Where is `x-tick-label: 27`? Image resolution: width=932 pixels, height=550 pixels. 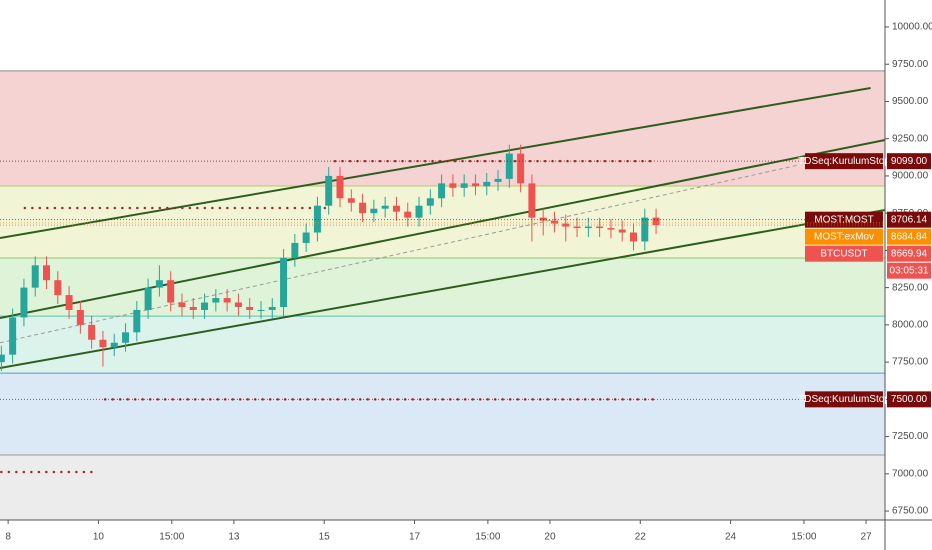 x-tick-label: 27 is located at coordinates (866, 537).